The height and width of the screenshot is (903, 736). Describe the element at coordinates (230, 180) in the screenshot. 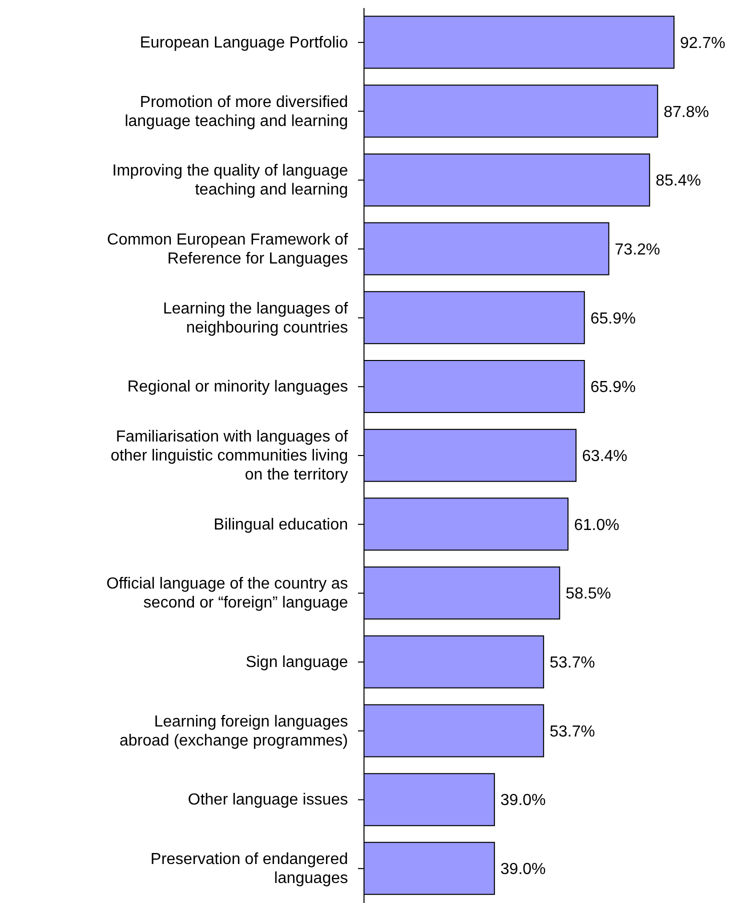

I see `y-tick-label: Improving the quality of language teaching and learning` at that location.